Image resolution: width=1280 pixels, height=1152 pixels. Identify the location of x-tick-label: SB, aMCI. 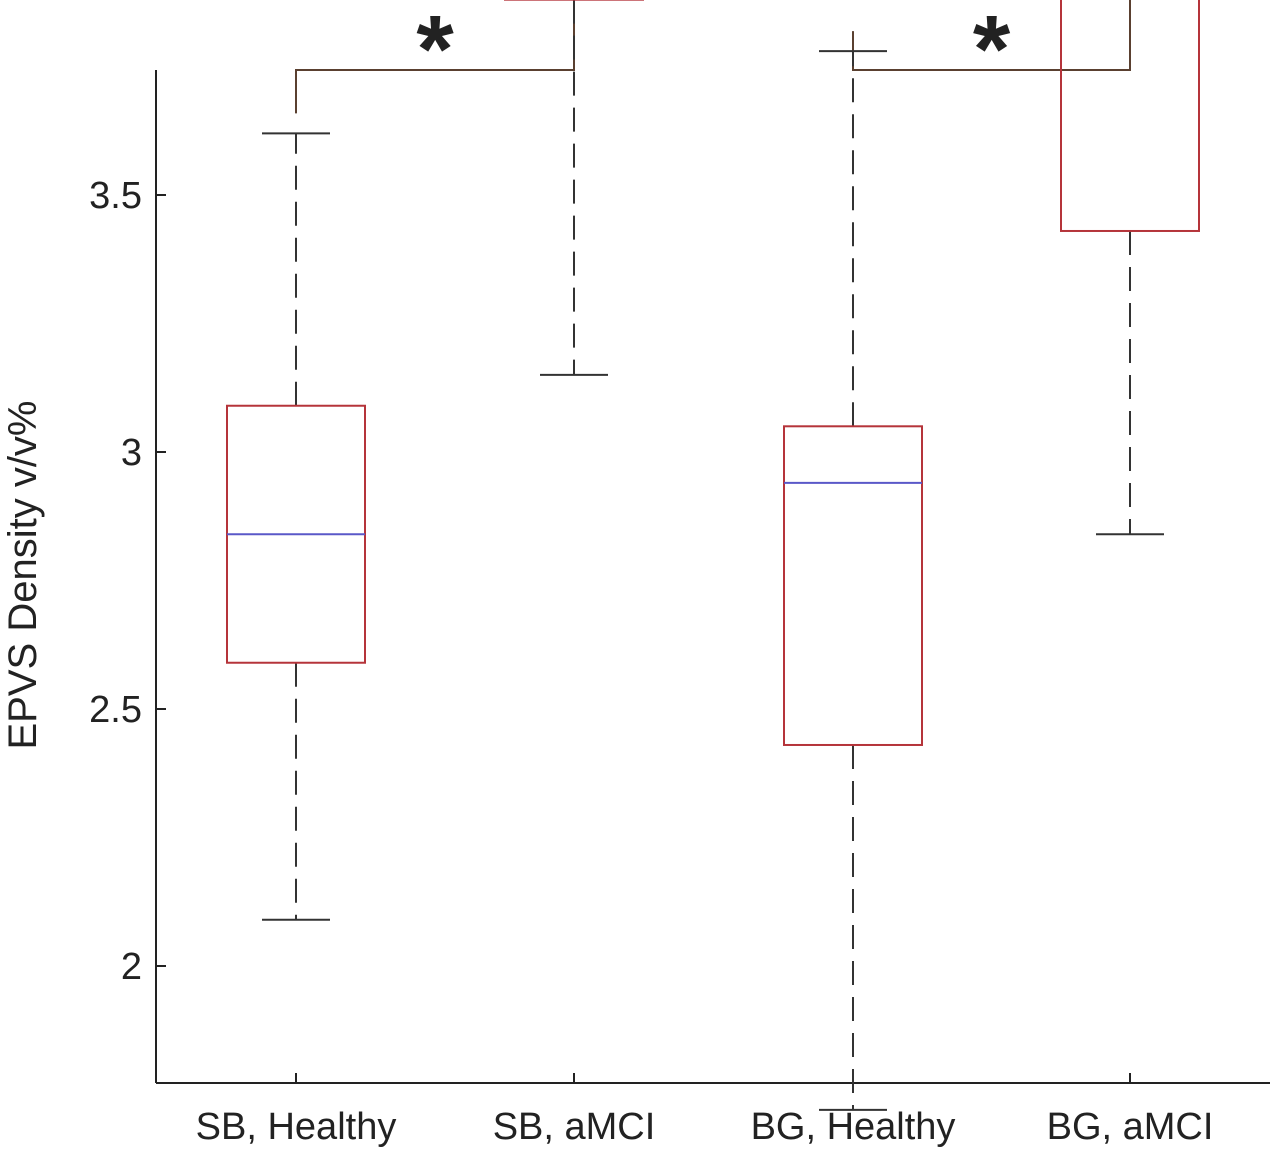
(574, 1127).